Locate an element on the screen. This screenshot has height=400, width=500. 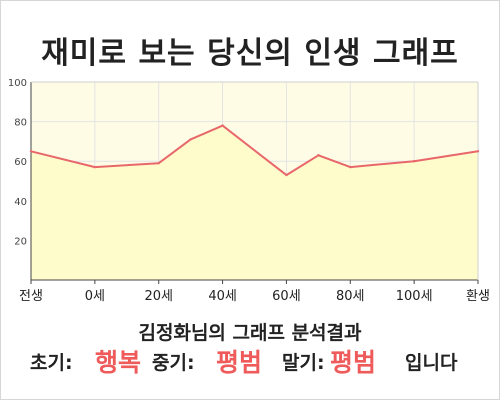
x-tick-label: 60세 is located at coordinates (286, 296).